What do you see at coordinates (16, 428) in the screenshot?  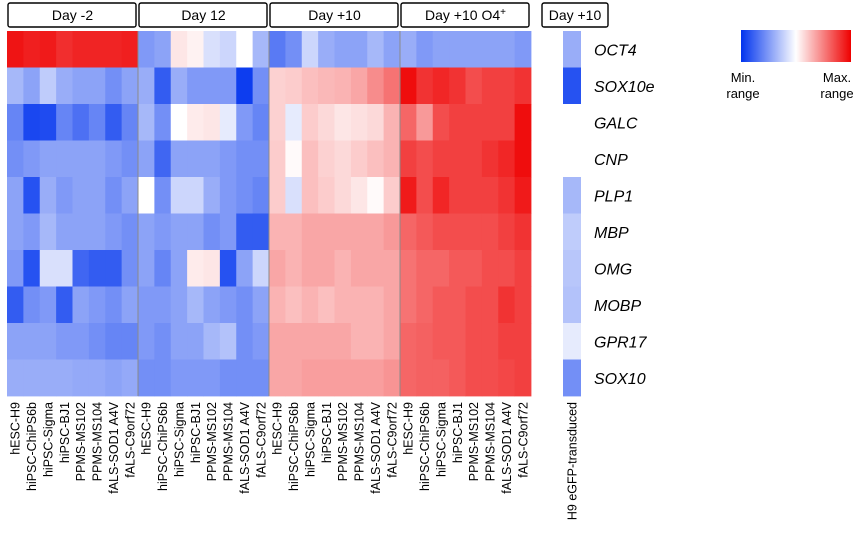 I see `column-label-hesc-h9: hESC-H9` at bounding box center [16, 428].